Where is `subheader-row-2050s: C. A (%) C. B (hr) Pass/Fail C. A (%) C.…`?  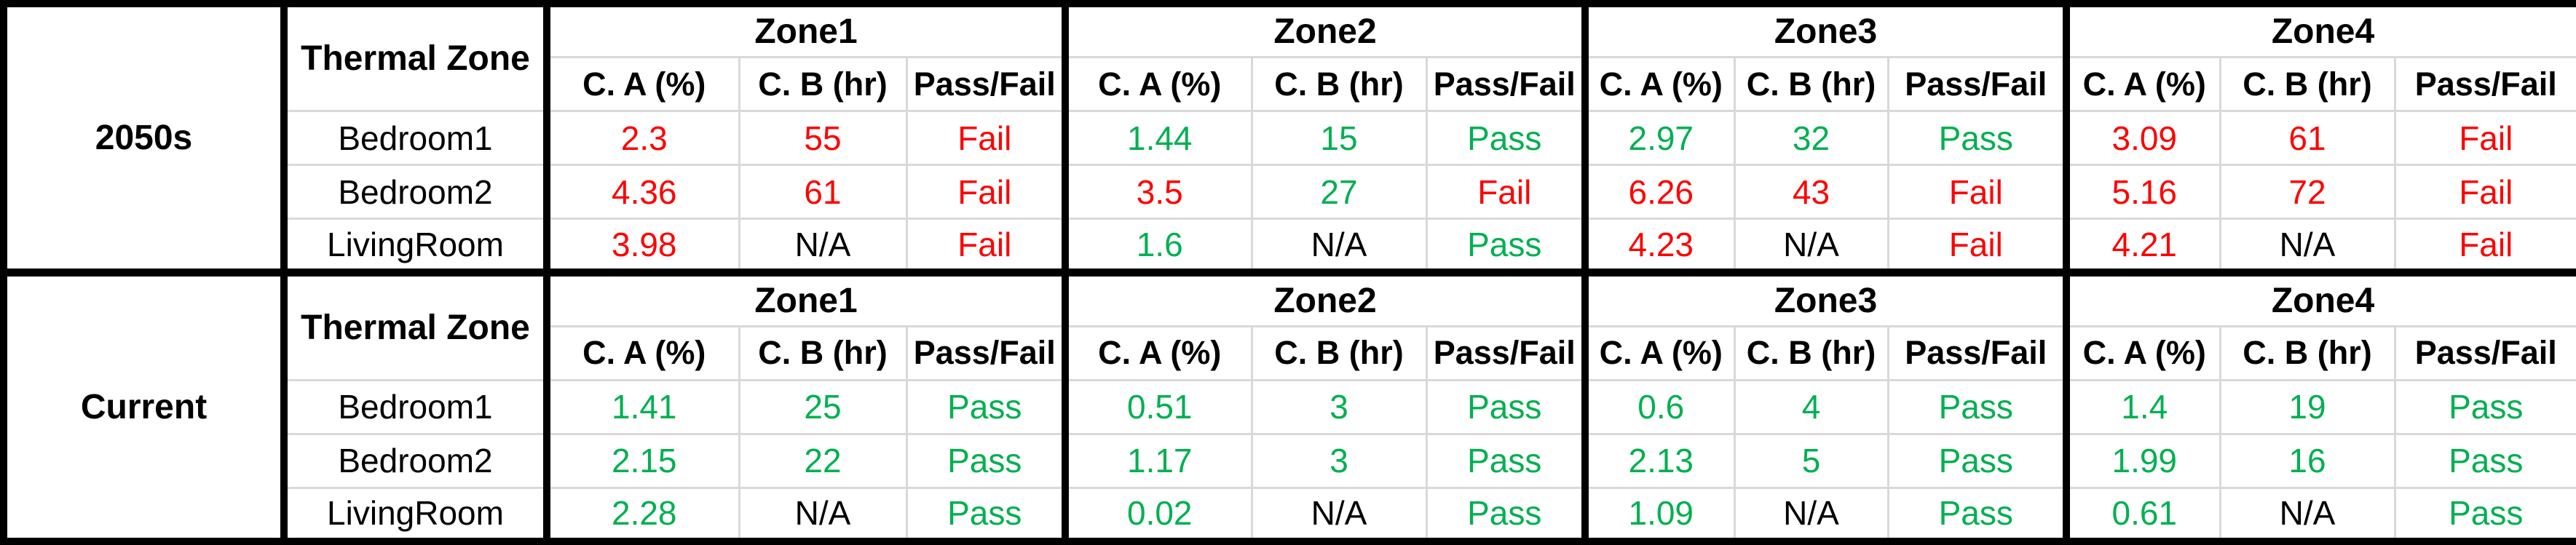
subheader-row-2050s: C. A (%) C. B (hr) Pass/Fail C. A (%) C.… is located at coordinates (1290, 83).